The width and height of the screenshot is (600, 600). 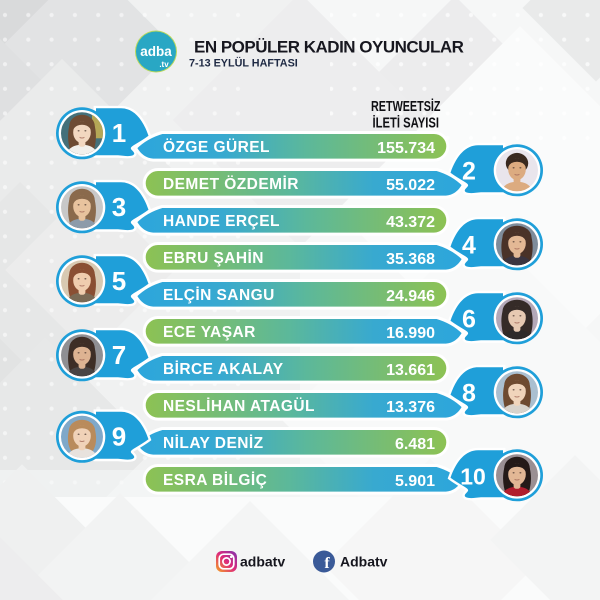 What do you see at coordinates (410, 296) in the screenshot?
I see `svg-text: 24.946` at bounding box center [410, 296].